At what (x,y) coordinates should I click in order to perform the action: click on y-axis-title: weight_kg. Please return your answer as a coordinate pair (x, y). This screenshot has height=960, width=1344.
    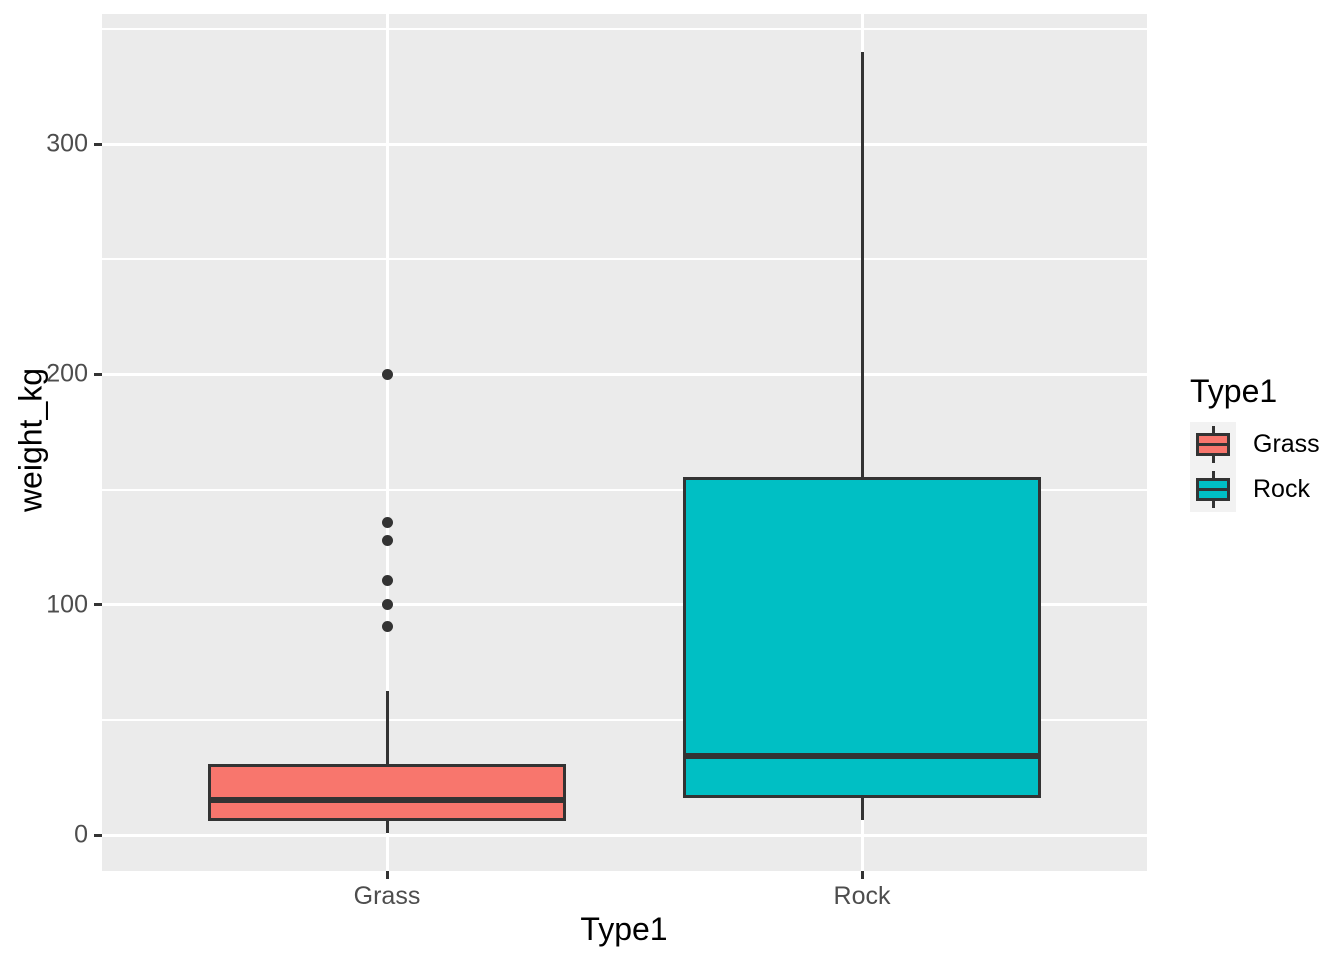
    Looking at the image, I should click on (30, 440).